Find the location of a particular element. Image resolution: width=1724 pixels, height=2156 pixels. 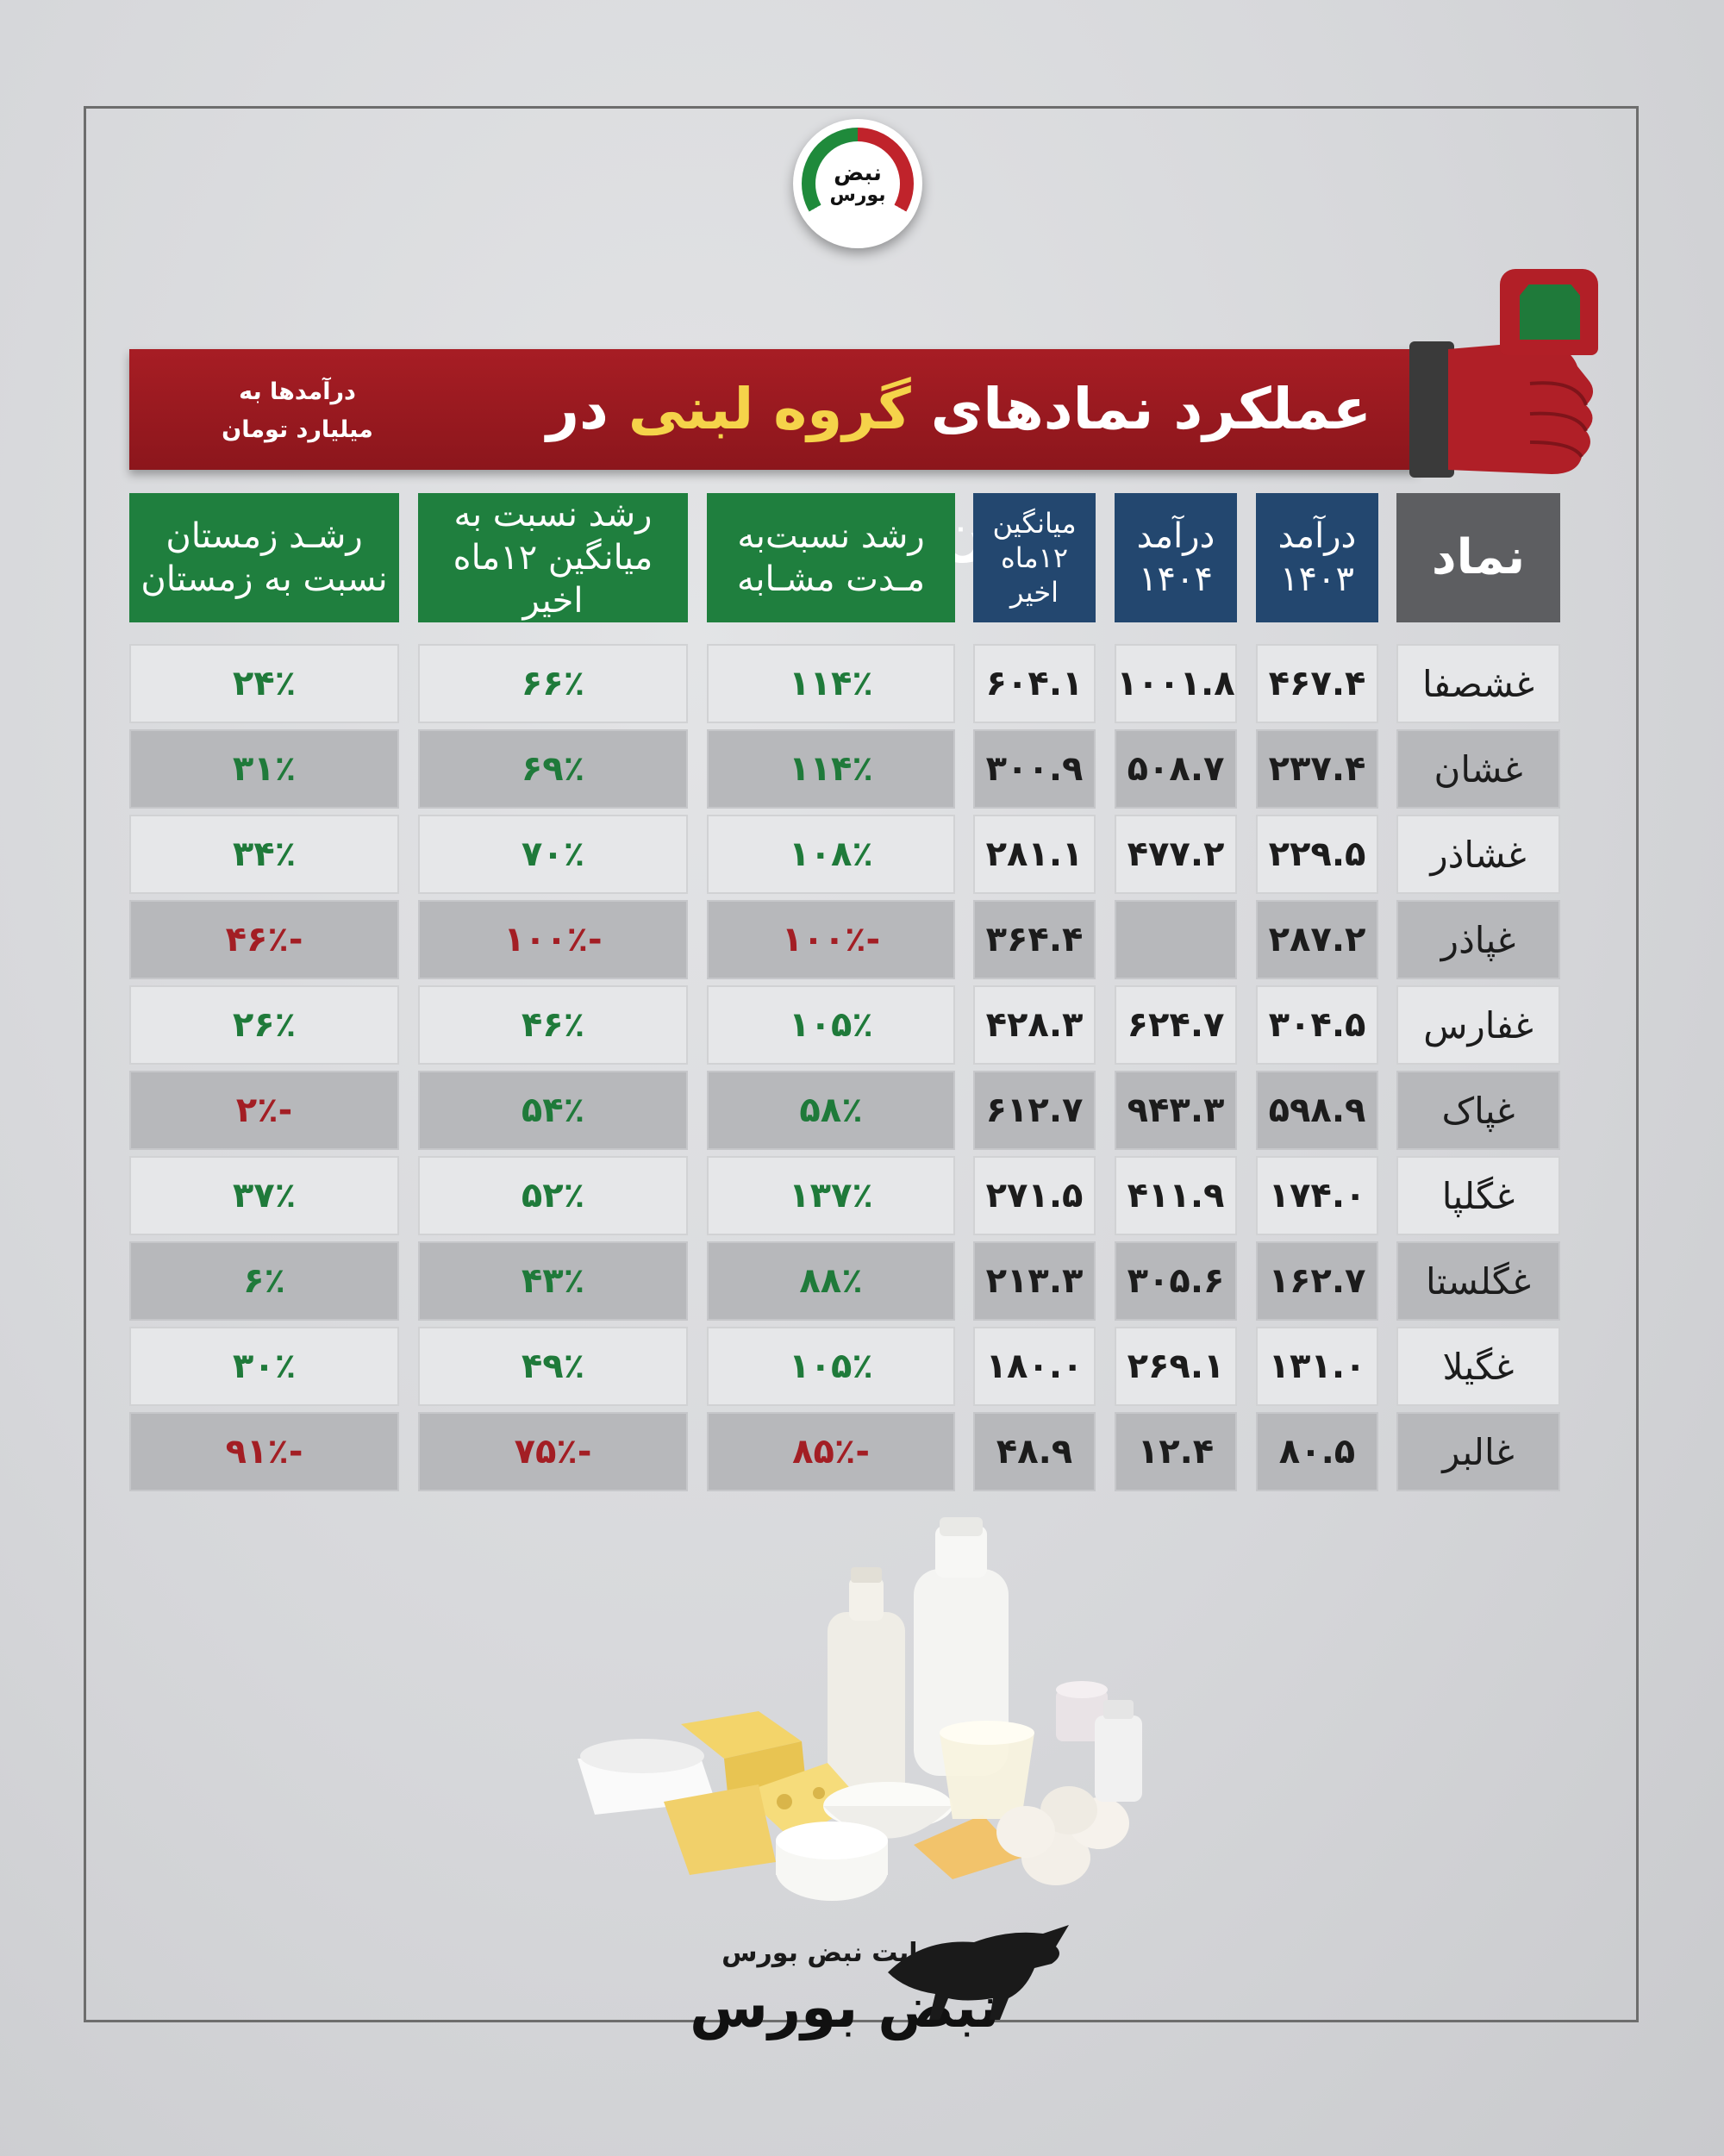

table-cell-growth-avg: ۴۶٪ is located at coordinates (553, 1025).